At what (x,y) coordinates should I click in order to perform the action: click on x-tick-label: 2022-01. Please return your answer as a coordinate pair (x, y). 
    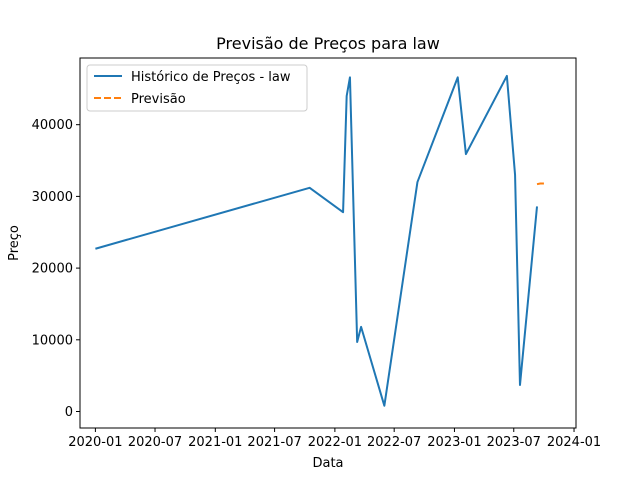
    Looking at the image, I should click on (335, 442).